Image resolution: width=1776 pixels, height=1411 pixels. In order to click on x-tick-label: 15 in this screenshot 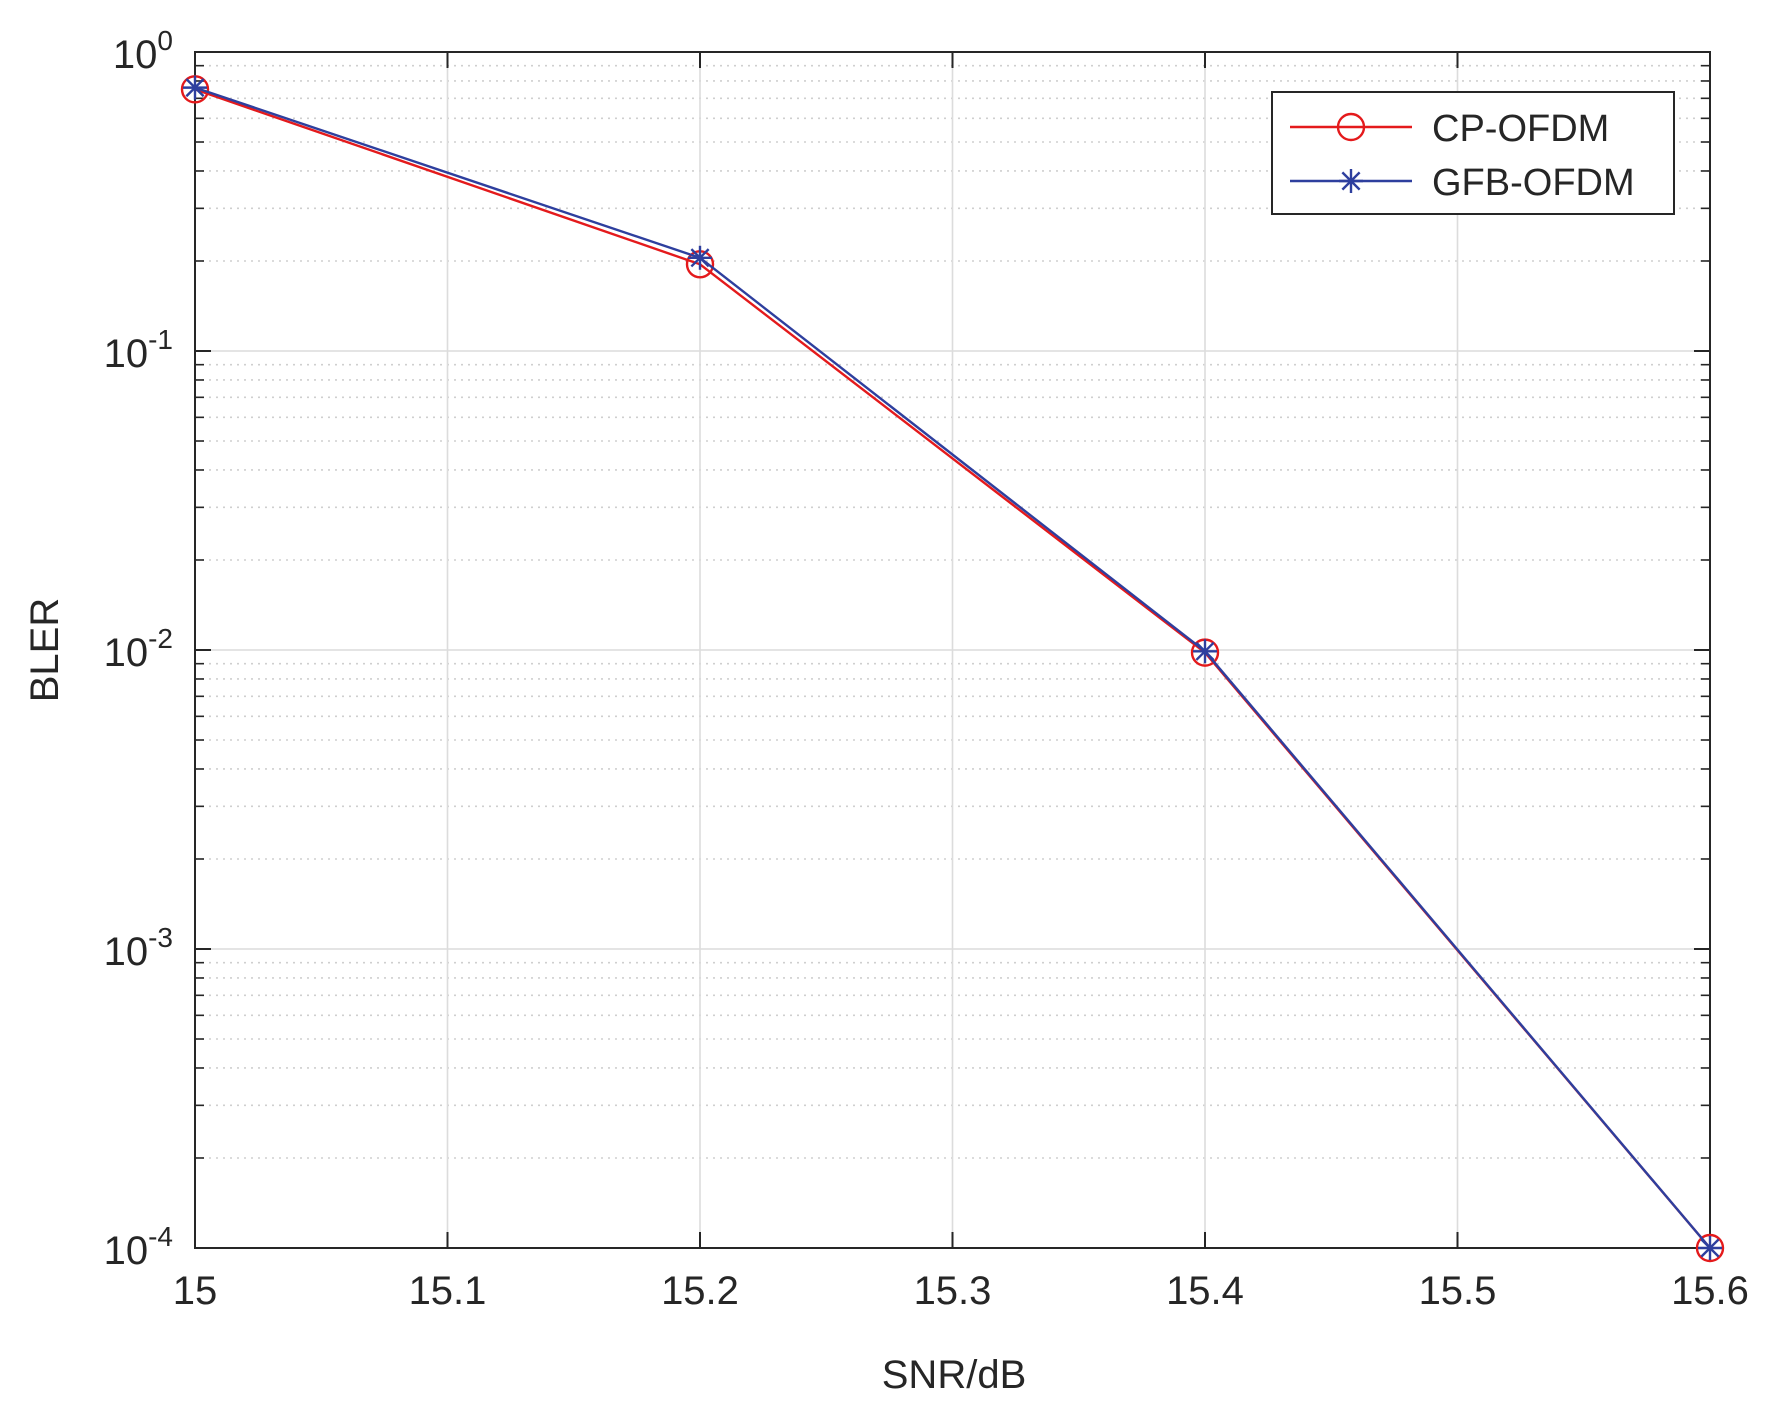, I will do `click(195, 1291)`.